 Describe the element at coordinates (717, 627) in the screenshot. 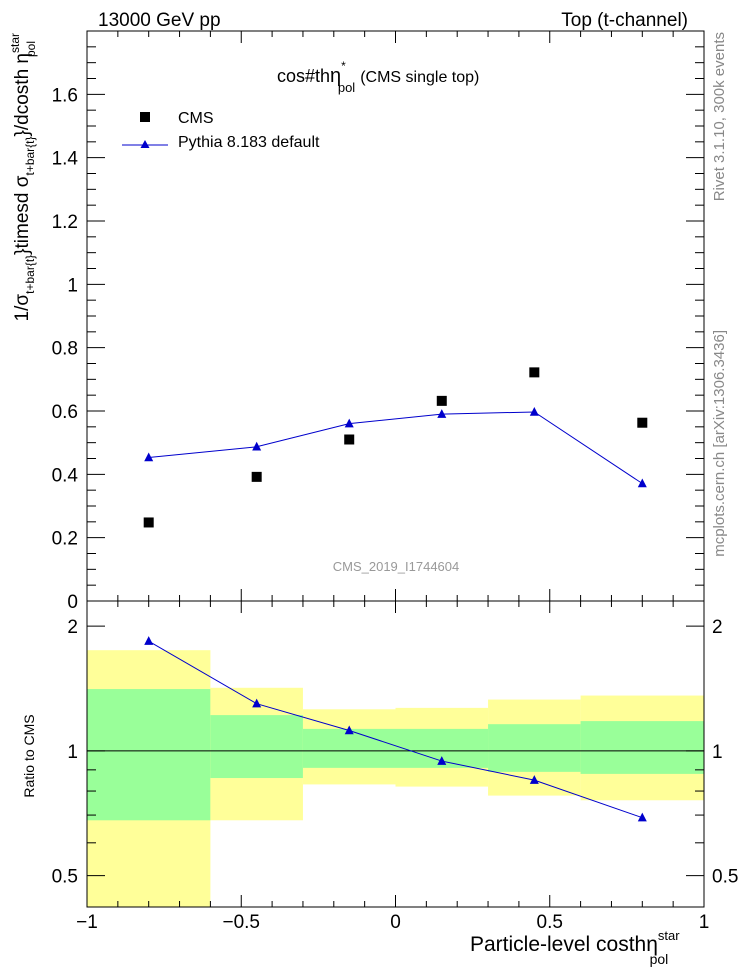

I see `ratio-y-tick-label-right: 2` at that location.